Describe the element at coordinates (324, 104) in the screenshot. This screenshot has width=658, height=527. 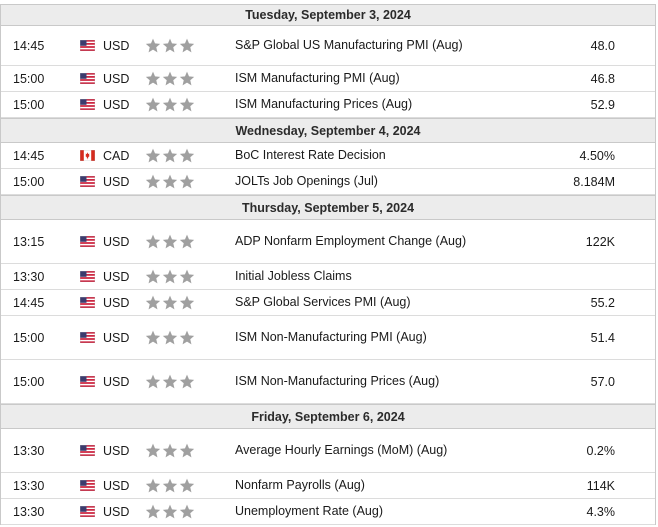
I see `event-name: ISM Manufacturing Prices (Aug)` at that location.